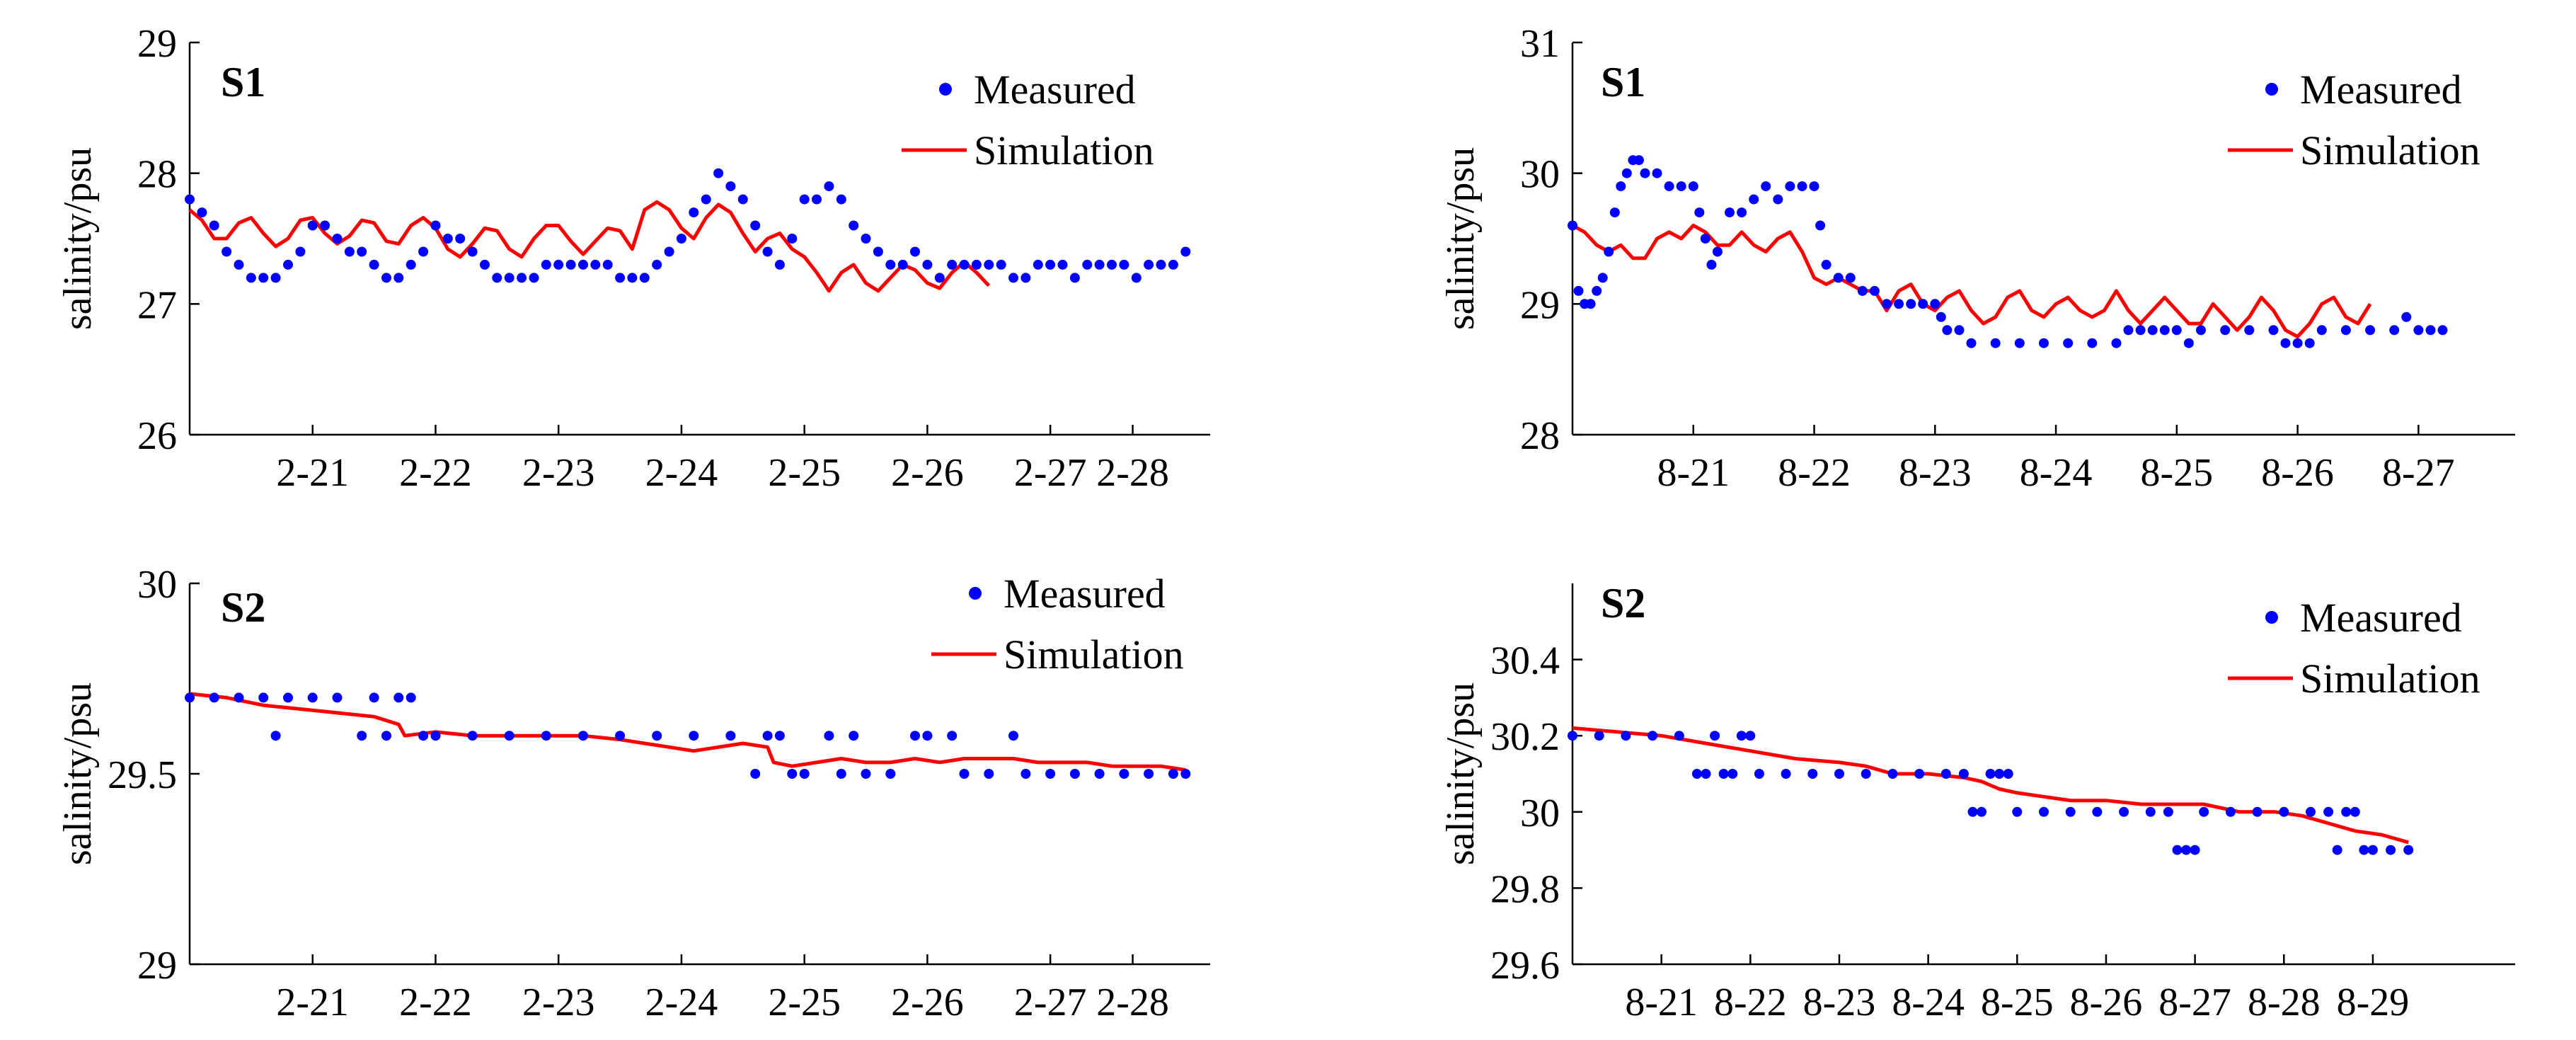 The image size is (2576, 1040). Describe the element at coordinates (1132, 1002) in the screenshot. I see `x-tick-label: 2-28` at that location.